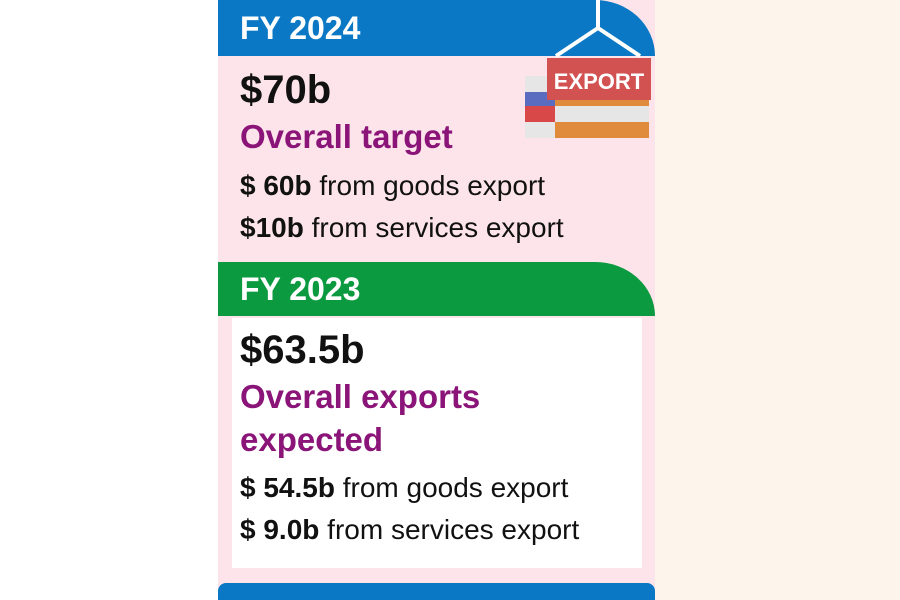 The width and height of the screenshot is (900, 600). What do you see at coordinates (302, 350) in the screenshot?
I see `fy2023-total: $63.5b` at bounding box center [302, 350].